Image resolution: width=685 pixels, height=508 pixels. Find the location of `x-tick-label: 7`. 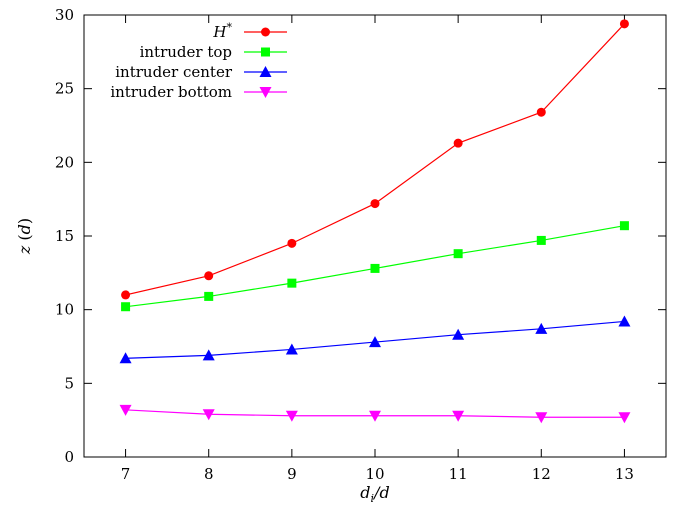

x-tick-label: 7 is located at coordinates (126, 474).